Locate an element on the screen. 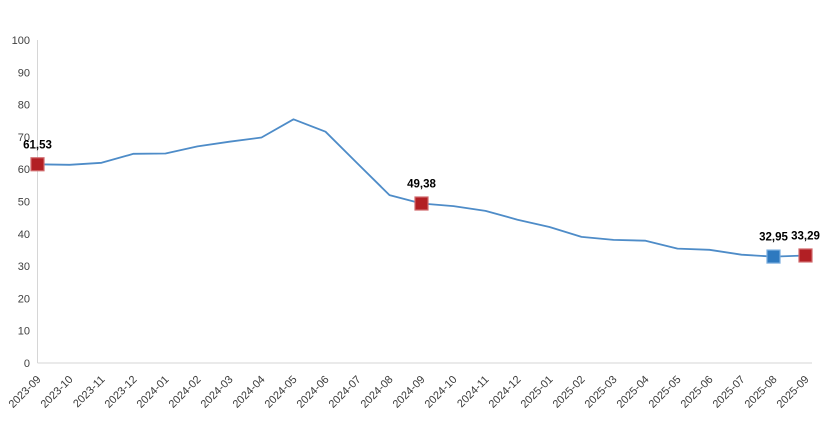 The height and width of the screenshot is (422, 820). x-axis-tick-label: 2023-11 is located at coordinates (89, 392).